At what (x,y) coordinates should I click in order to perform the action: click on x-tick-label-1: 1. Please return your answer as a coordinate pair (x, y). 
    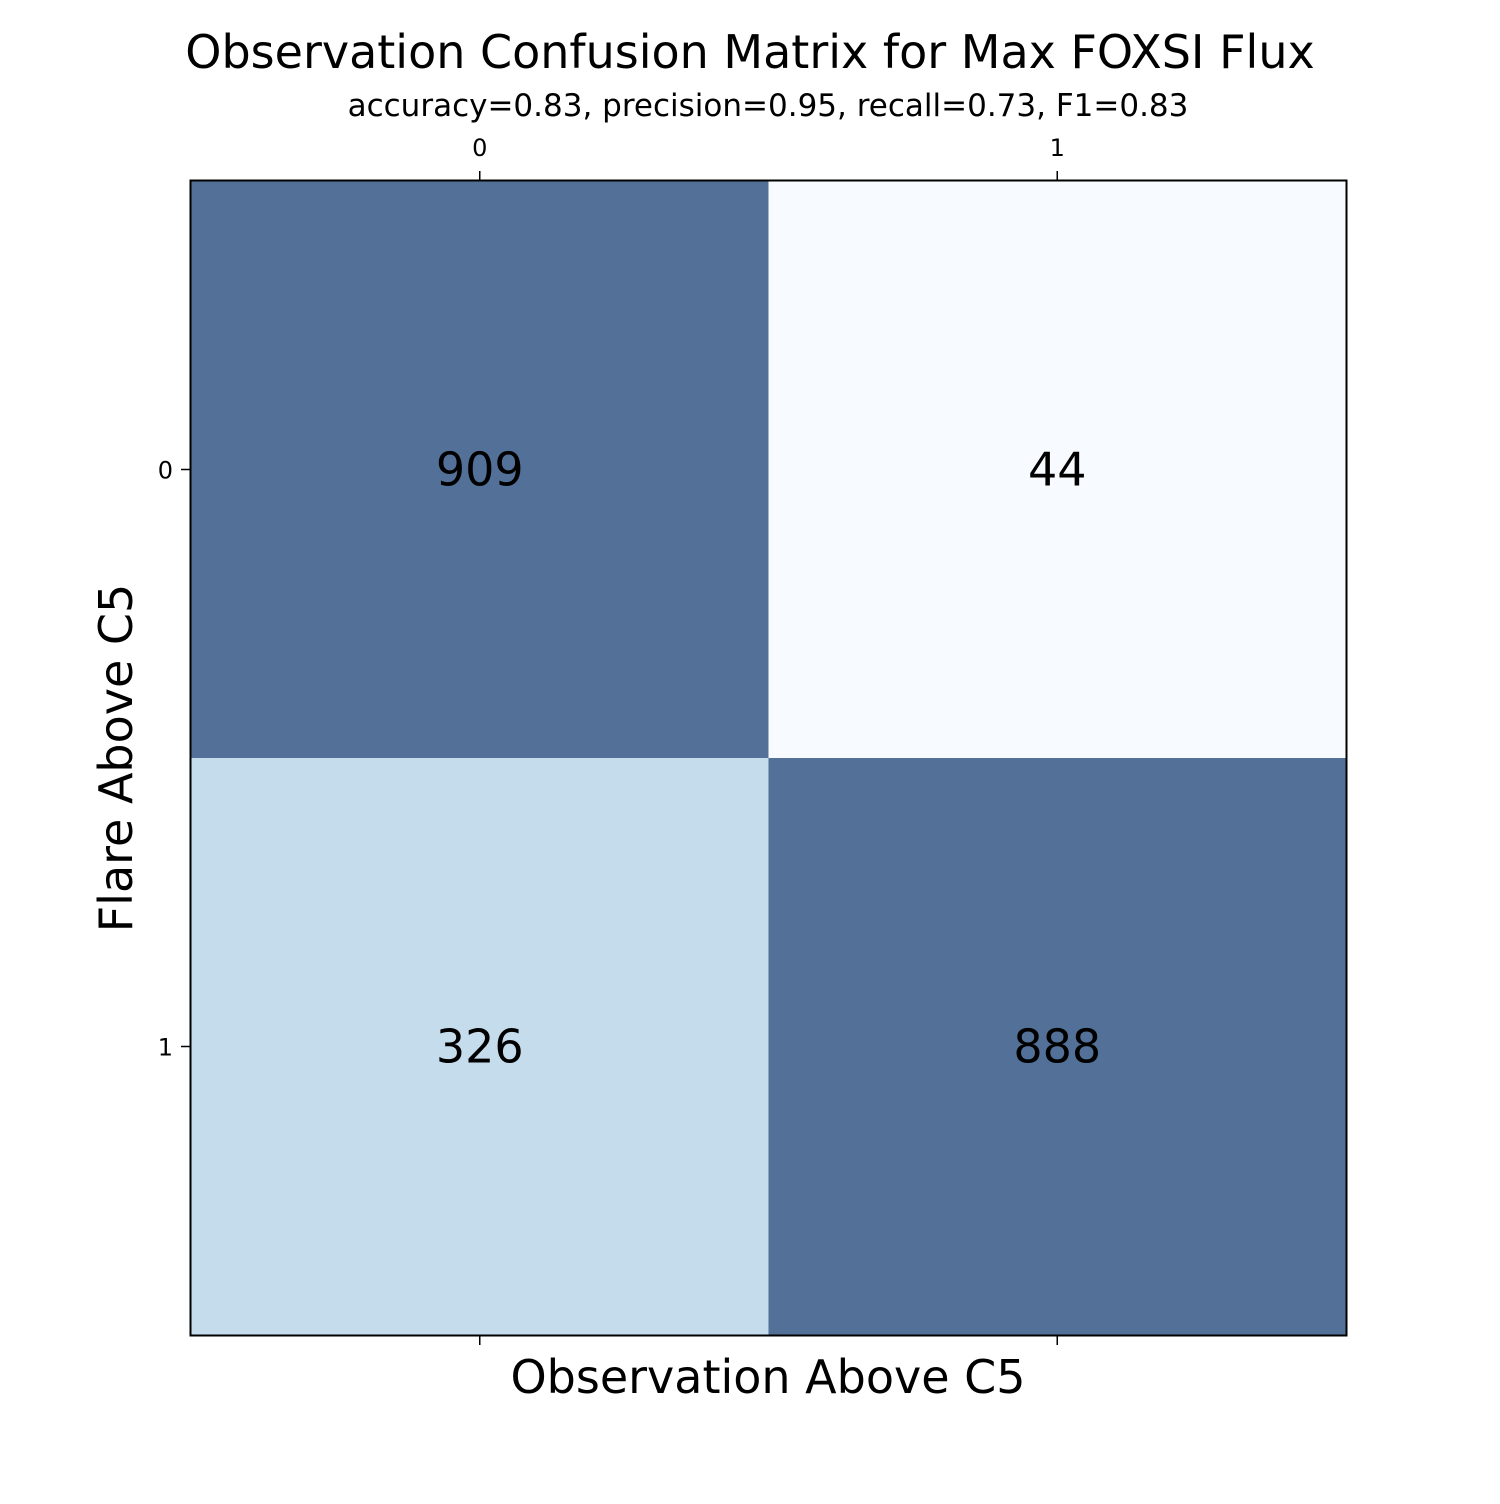
    Looking at the image, I should click on (1057, 148).